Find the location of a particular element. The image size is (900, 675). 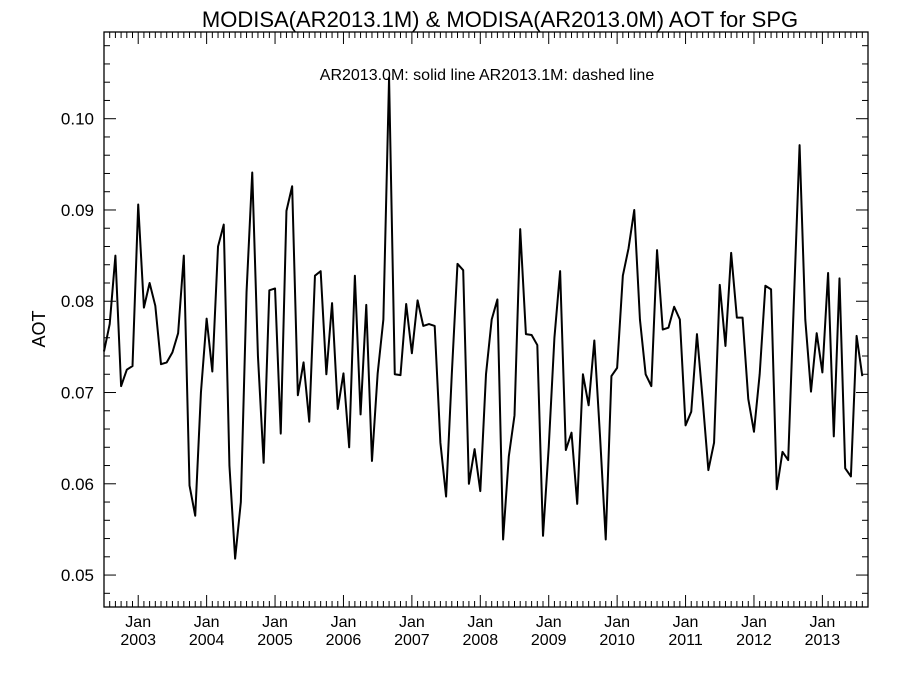

y-axis-label: AOT is located at coordinates (39, 328).